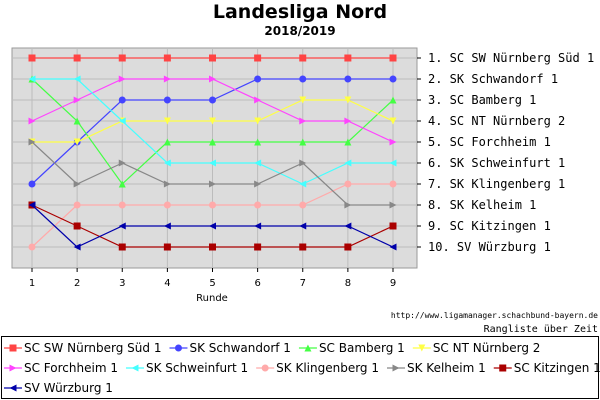 This screenshot has height=400, width=600. I want to click on legend-item: SV Würzburg 1, so click(58, 388).